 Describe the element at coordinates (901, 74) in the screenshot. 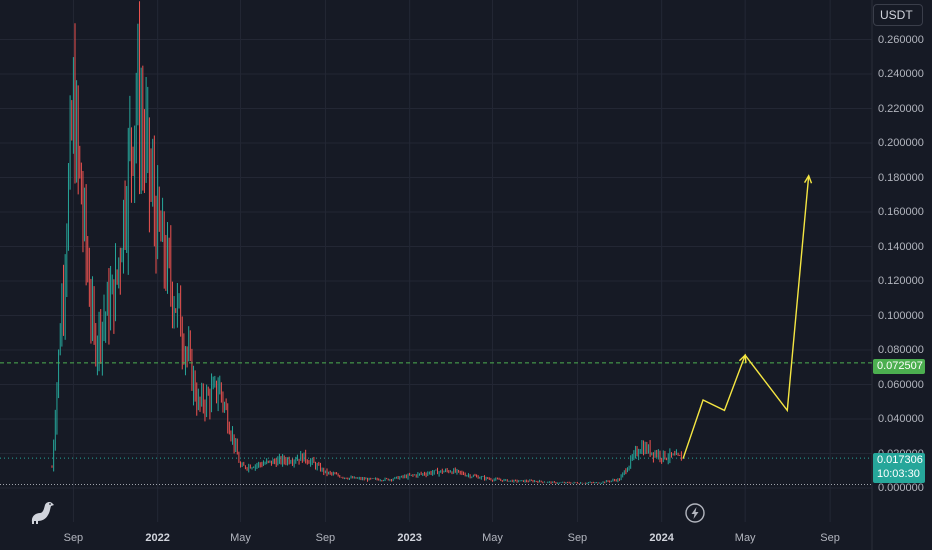

I see `y-tick-label: 0.240000` at that location.